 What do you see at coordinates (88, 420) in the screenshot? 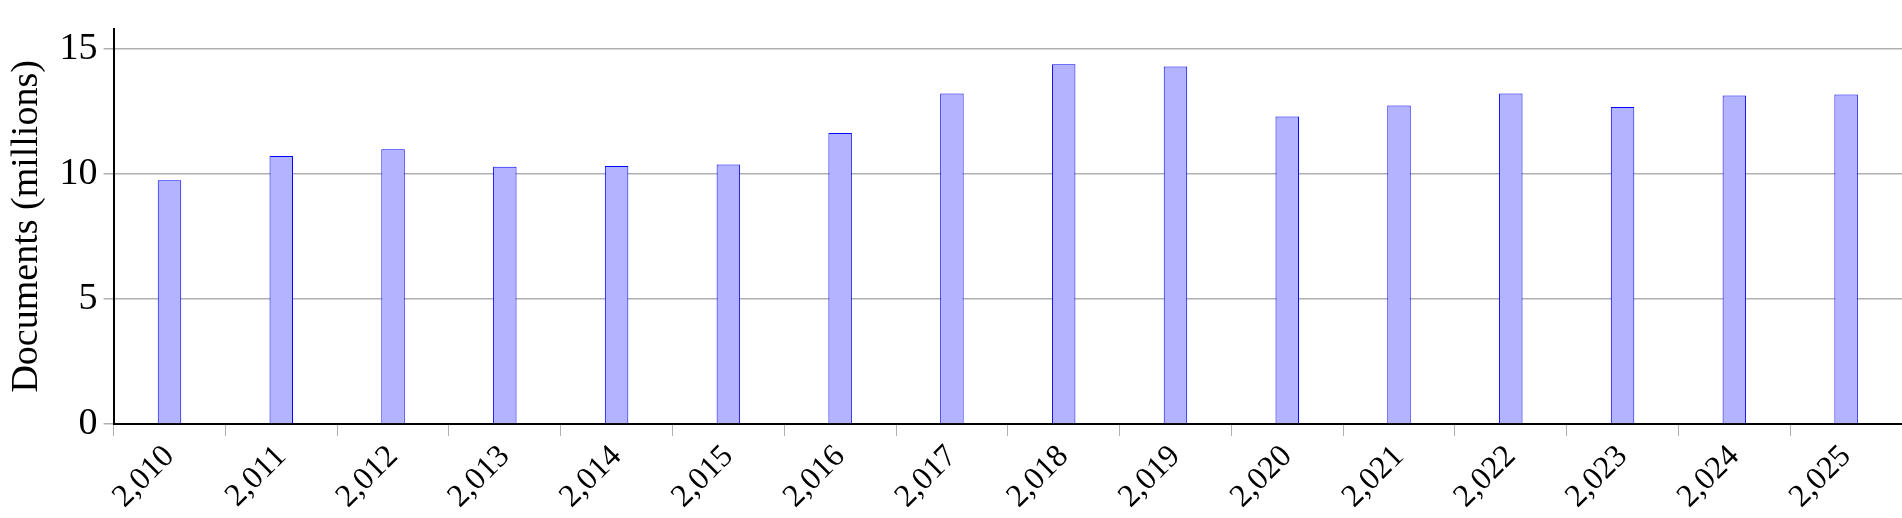
I see `y-tick-label: 0` at bounding box center [88, 420].